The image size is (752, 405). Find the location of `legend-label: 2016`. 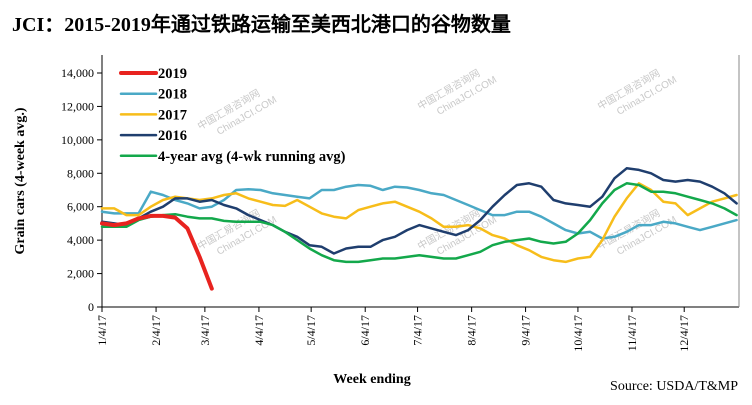

legend-label: 2016 is located at coordinates (172, 136).